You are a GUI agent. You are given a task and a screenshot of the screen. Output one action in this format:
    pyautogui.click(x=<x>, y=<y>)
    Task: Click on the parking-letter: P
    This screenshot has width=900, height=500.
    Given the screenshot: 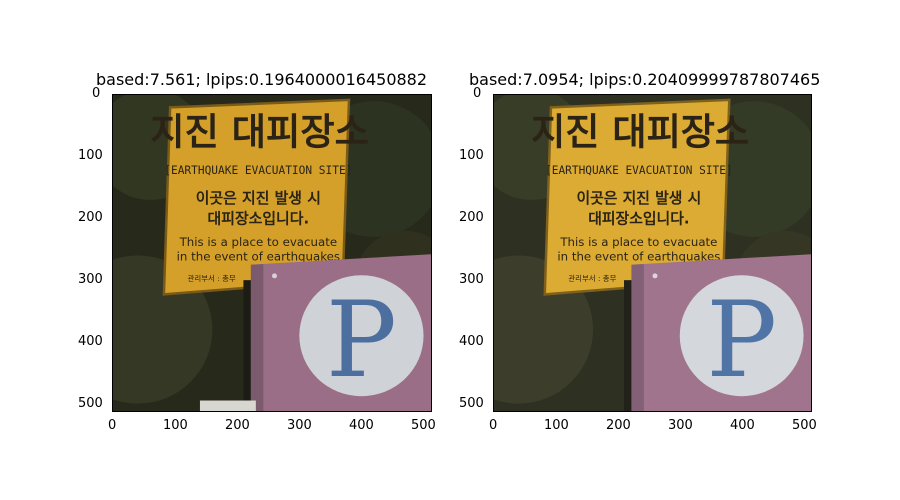 What is the action you would take?
    pyautogui.click(x=361, y=339)
    